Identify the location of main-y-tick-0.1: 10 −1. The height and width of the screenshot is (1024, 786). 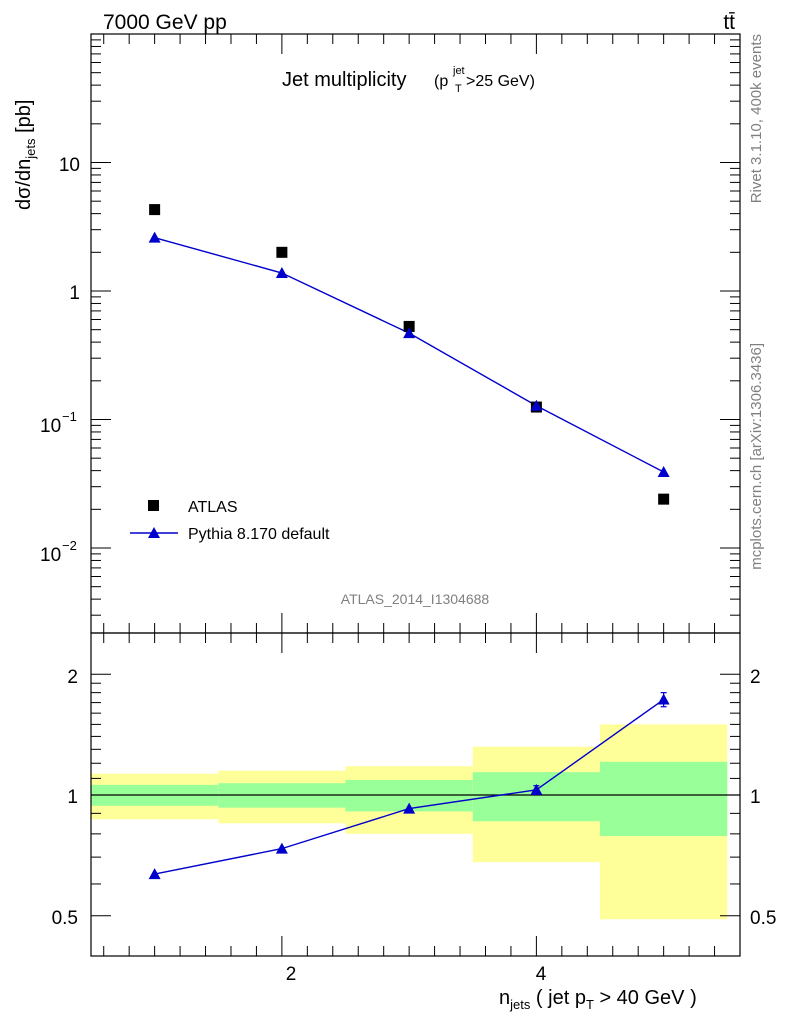
(58, 423).